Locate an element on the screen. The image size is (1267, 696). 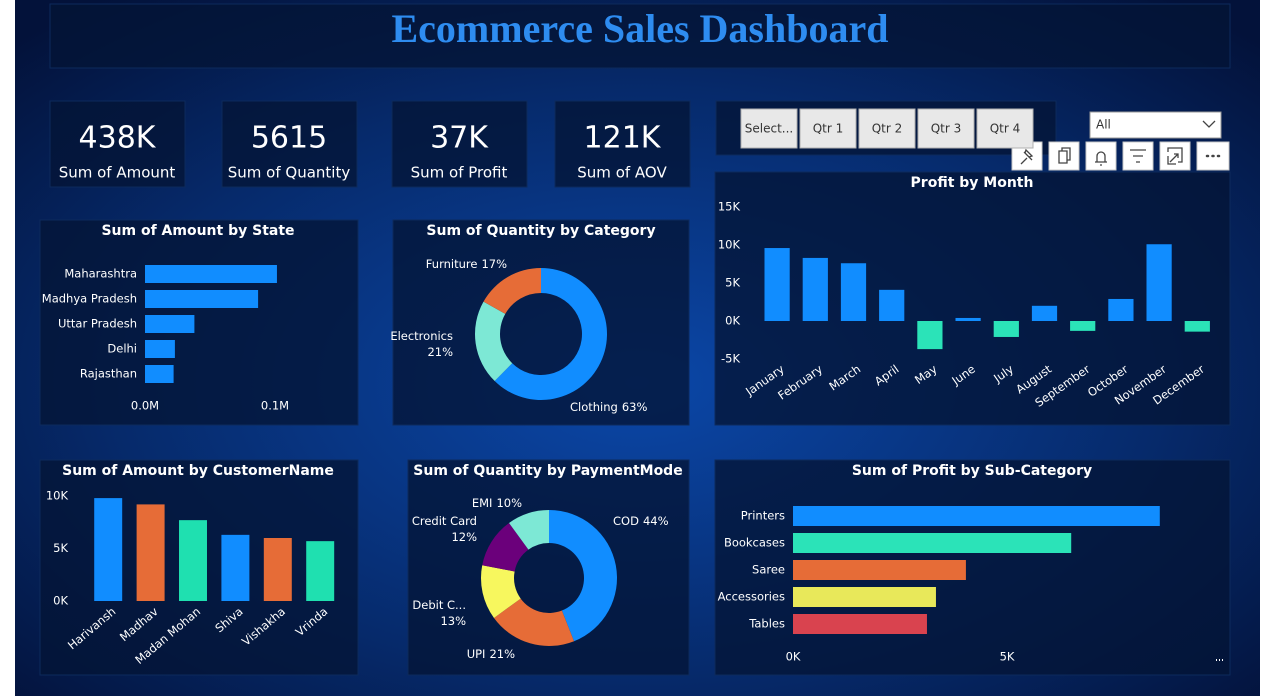
x-tick-label: 0K is located at coordinates (793, 657).